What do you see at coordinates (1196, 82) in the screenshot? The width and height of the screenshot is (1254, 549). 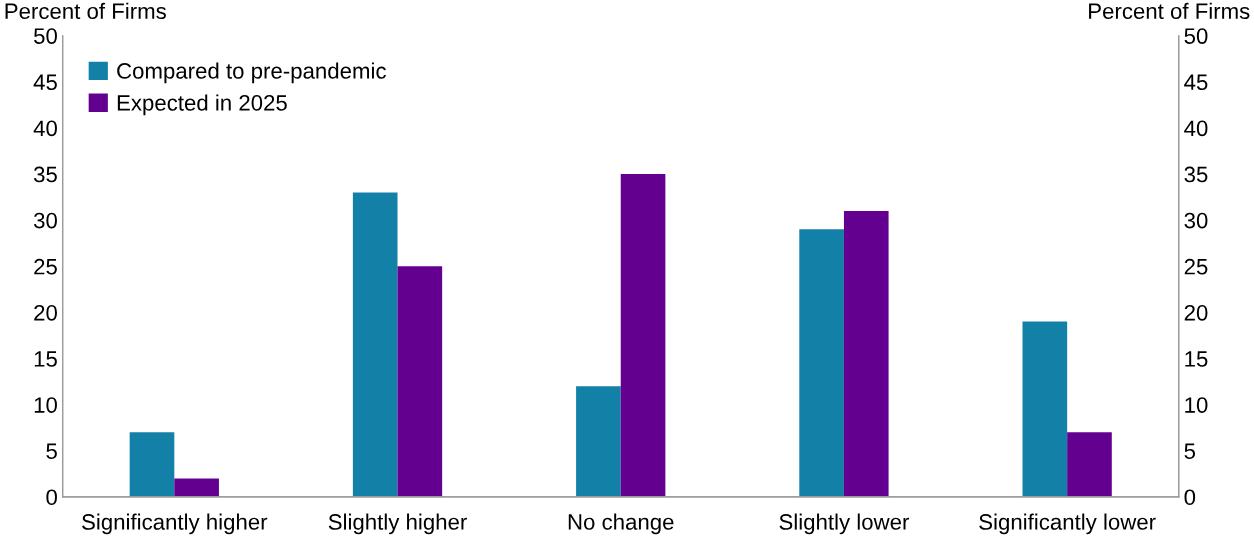 I see `y2-tick-label: 45` at bounding box center [1196, 82].